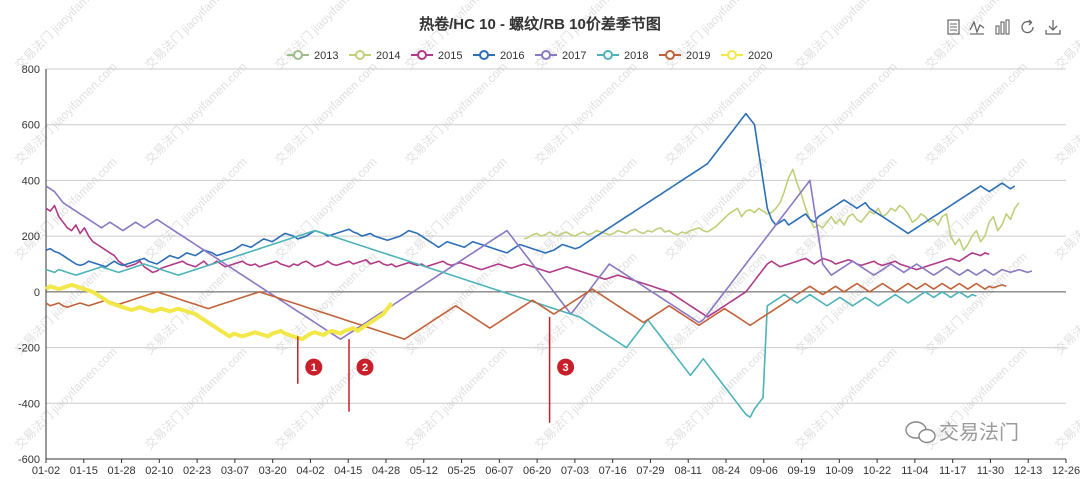 This screenshot has width=1080, height=479. What do you see at coordinates (537, 471) in the screenshot?
I see `x-tick-label: 06-20` at bounding box center [537, 471].